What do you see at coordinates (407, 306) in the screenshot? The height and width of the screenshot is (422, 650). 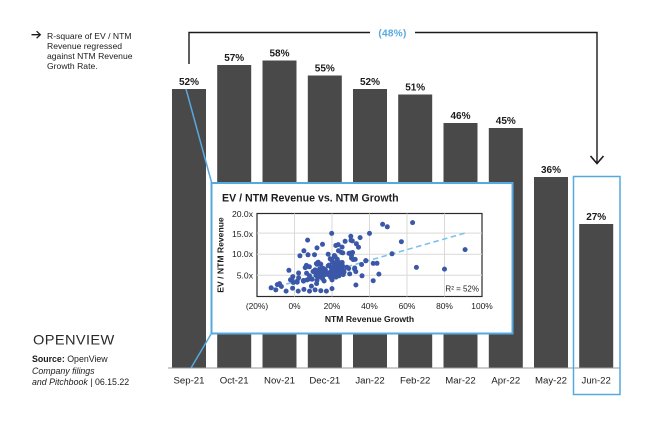 I see `svg-text: 60%` at bounding box center [407, 306].